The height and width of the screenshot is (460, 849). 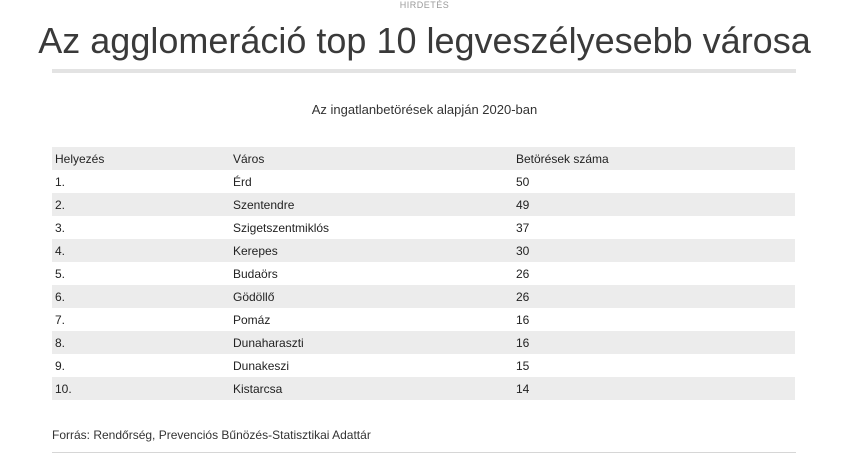 What do you see at coordinates (281, 227) in the screenshot?
I see `cell-city: Szigetszentmiklós` at bounding box center [281, 227].